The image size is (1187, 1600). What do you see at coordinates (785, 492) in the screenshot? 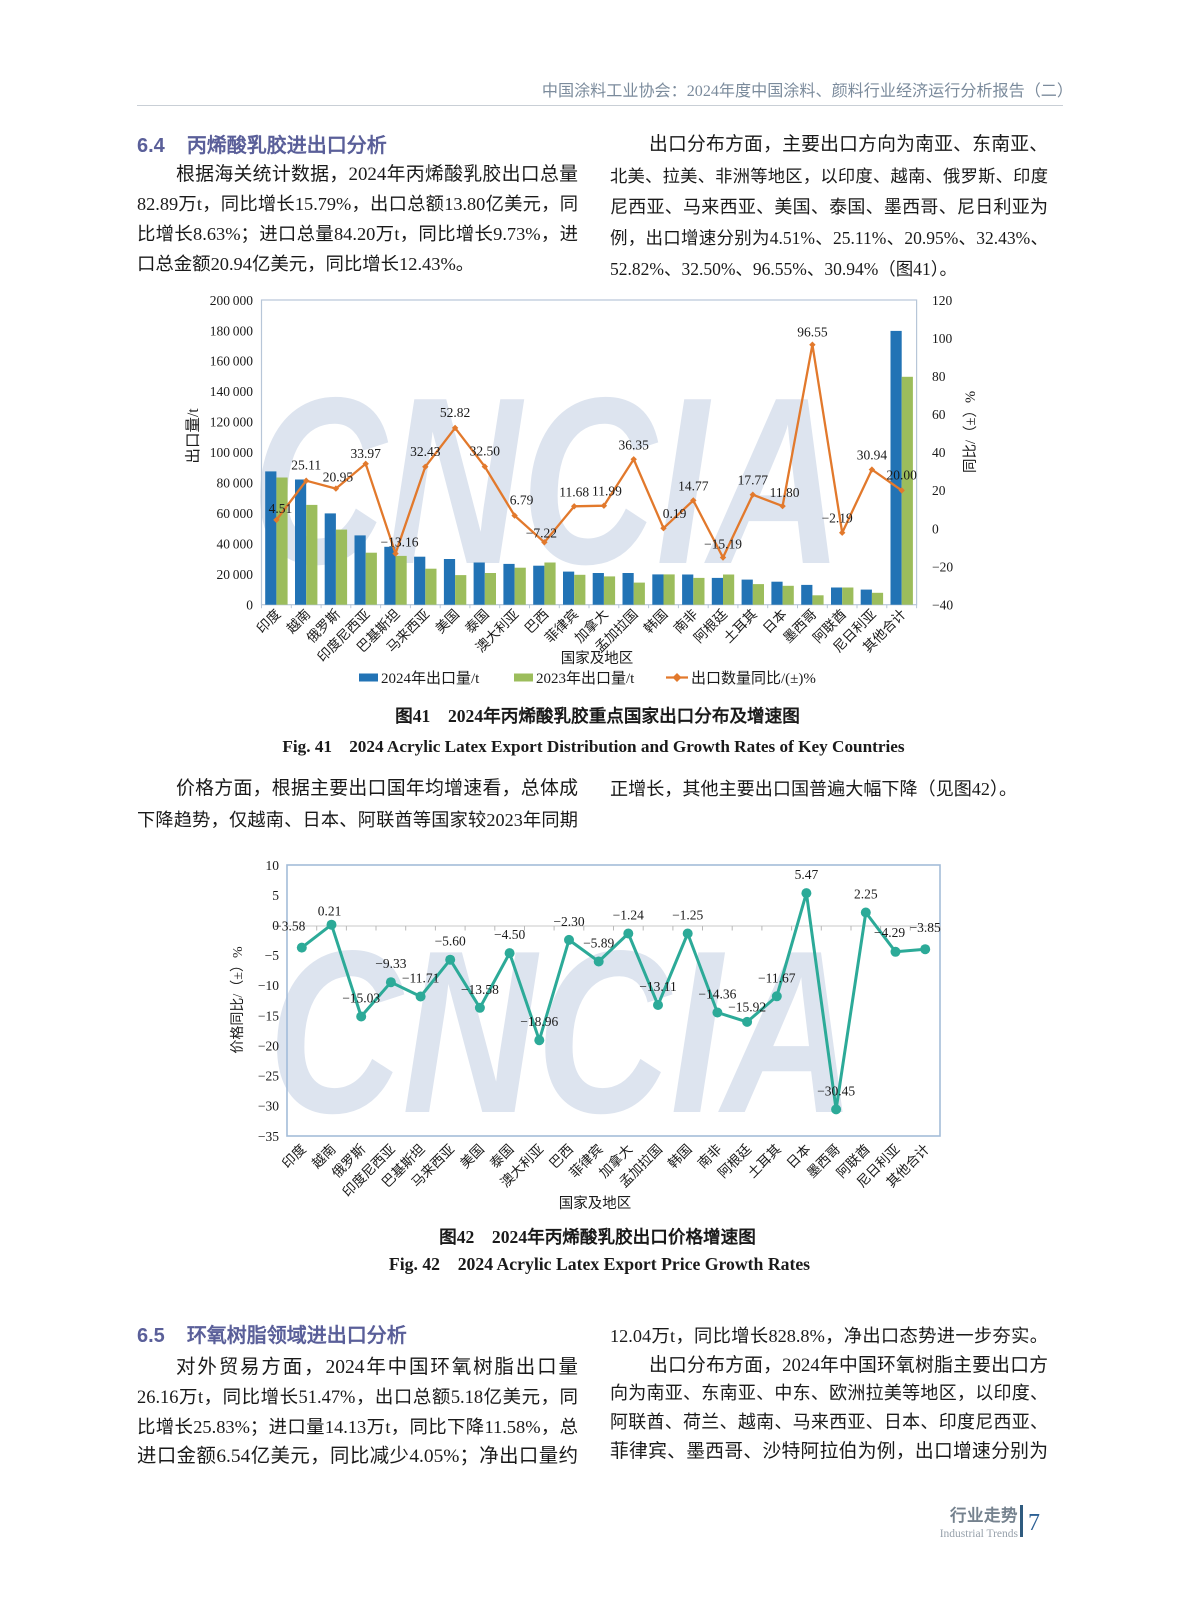
I see `svg-text: 11.80` at bounding box center [785, 492].